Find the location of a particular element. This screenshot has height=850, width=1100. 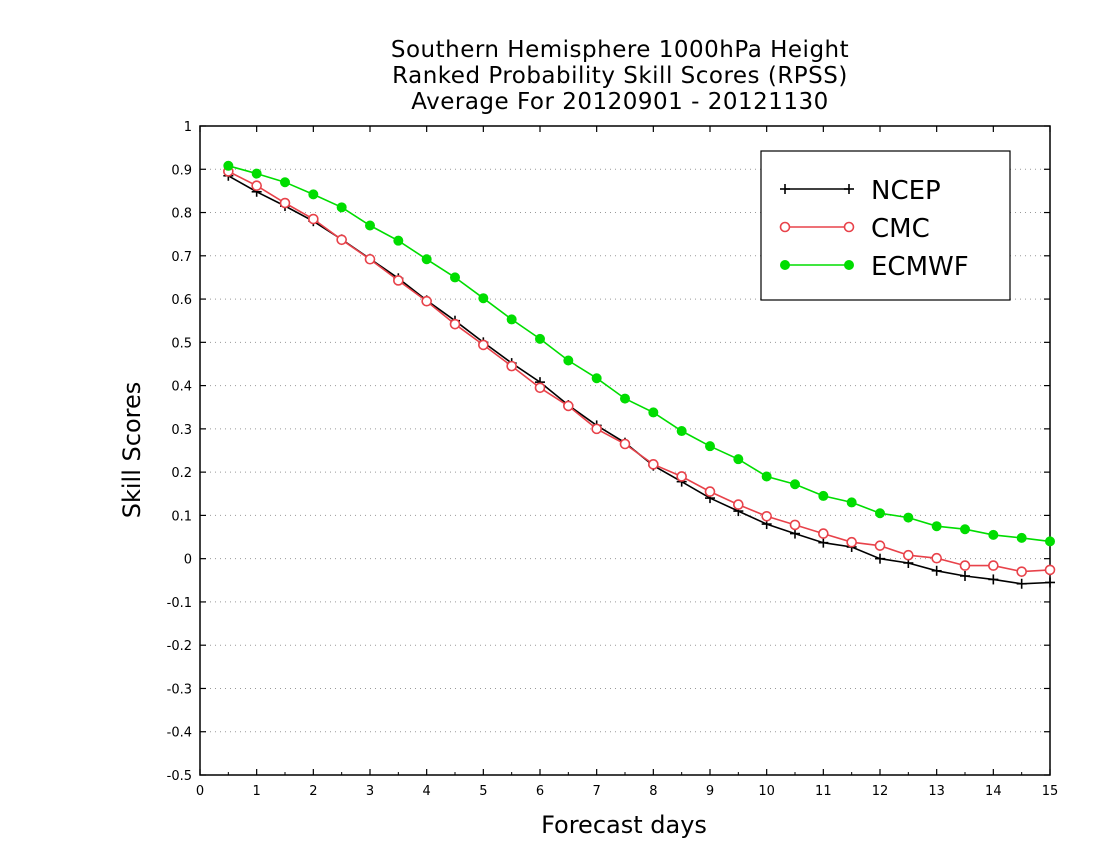

y-tick-label: 0.1 is located at coordinates (181, 516).